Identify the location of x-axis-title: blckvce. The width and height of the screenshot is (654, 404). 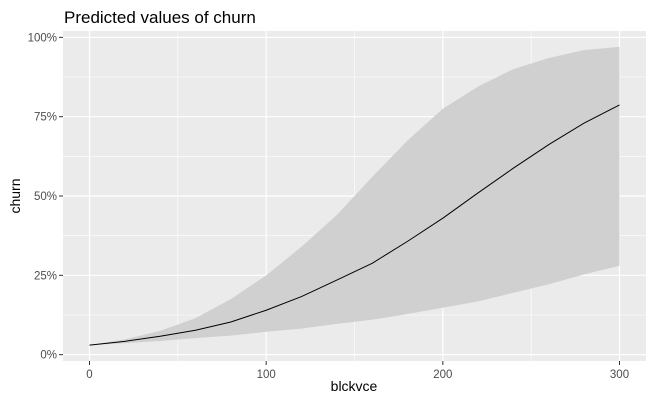
(354, 386).